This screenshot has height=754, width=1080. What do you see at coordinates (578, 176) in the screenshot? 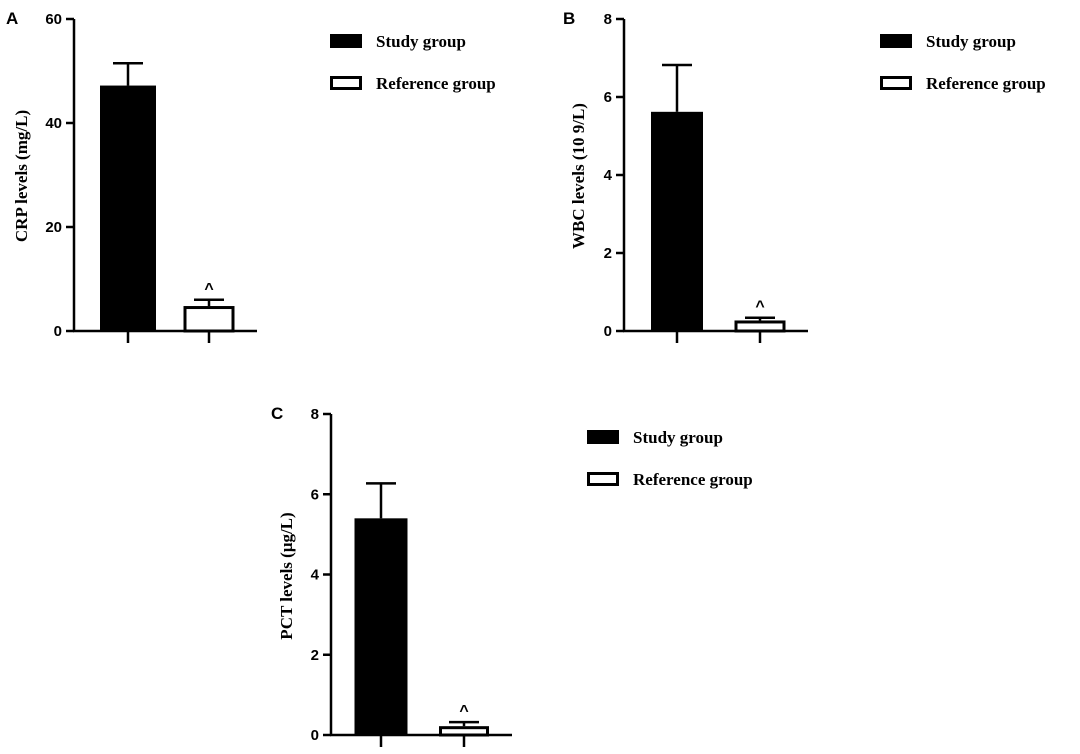
I see `y-axis-label: WBC levels (10 9/L)` at bounding box center [578, 176].